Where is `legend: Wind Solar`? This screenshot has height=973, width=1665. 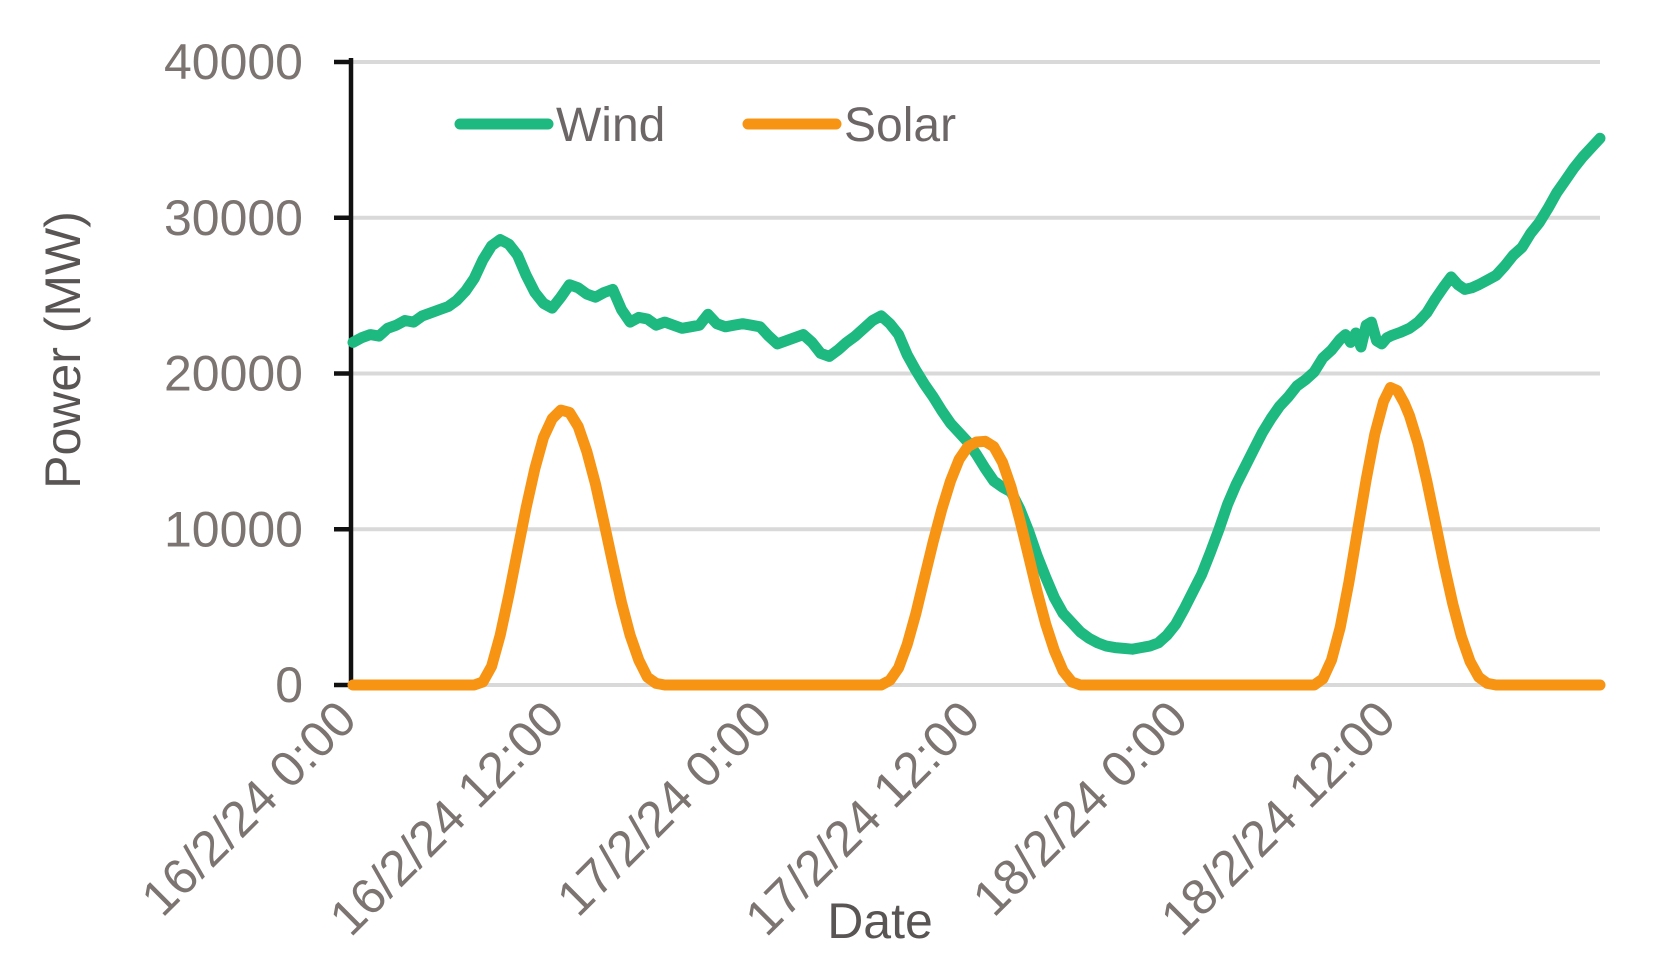
legend: Wind Solar is located at coordinates (705, 125).